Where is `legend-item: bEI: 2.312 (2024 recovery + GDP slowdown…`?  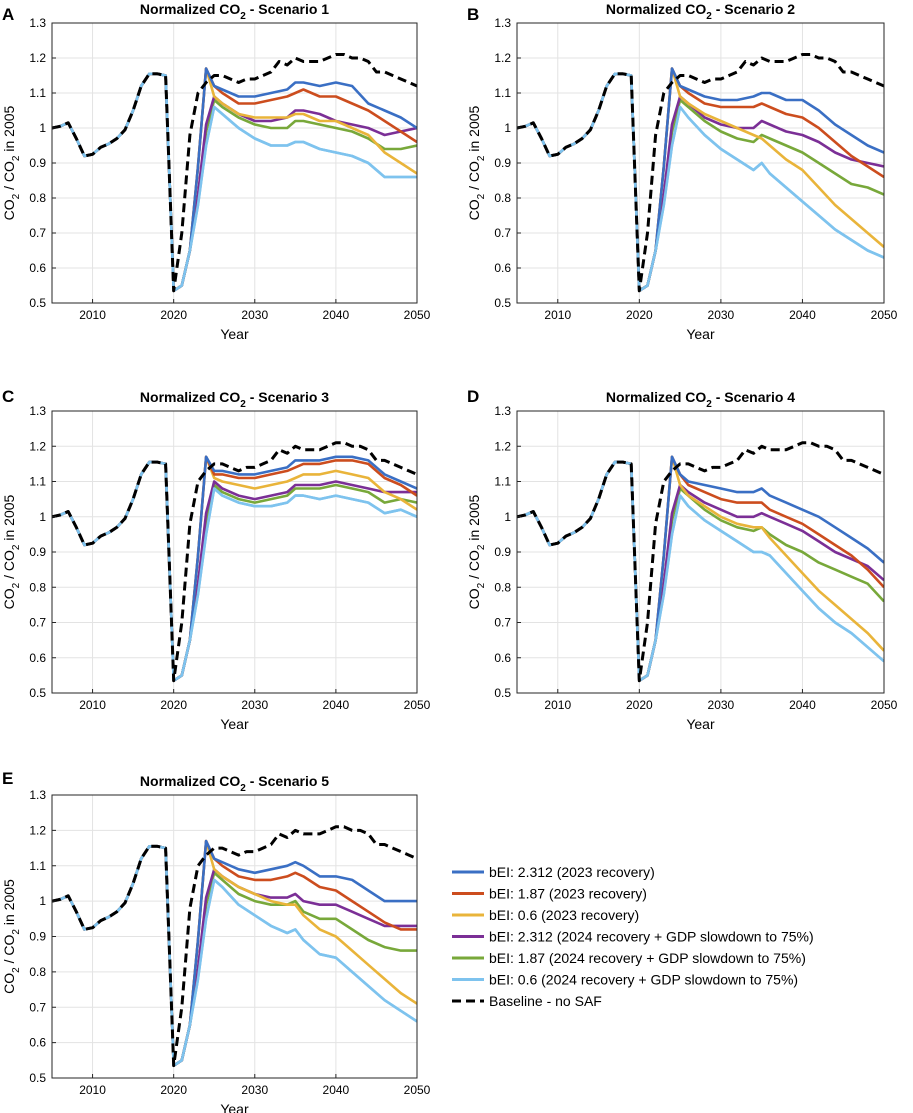 legend-item: bEI: 2.312 (2024 recovery + GDP slowdown… is located at coordinates (633, 937).